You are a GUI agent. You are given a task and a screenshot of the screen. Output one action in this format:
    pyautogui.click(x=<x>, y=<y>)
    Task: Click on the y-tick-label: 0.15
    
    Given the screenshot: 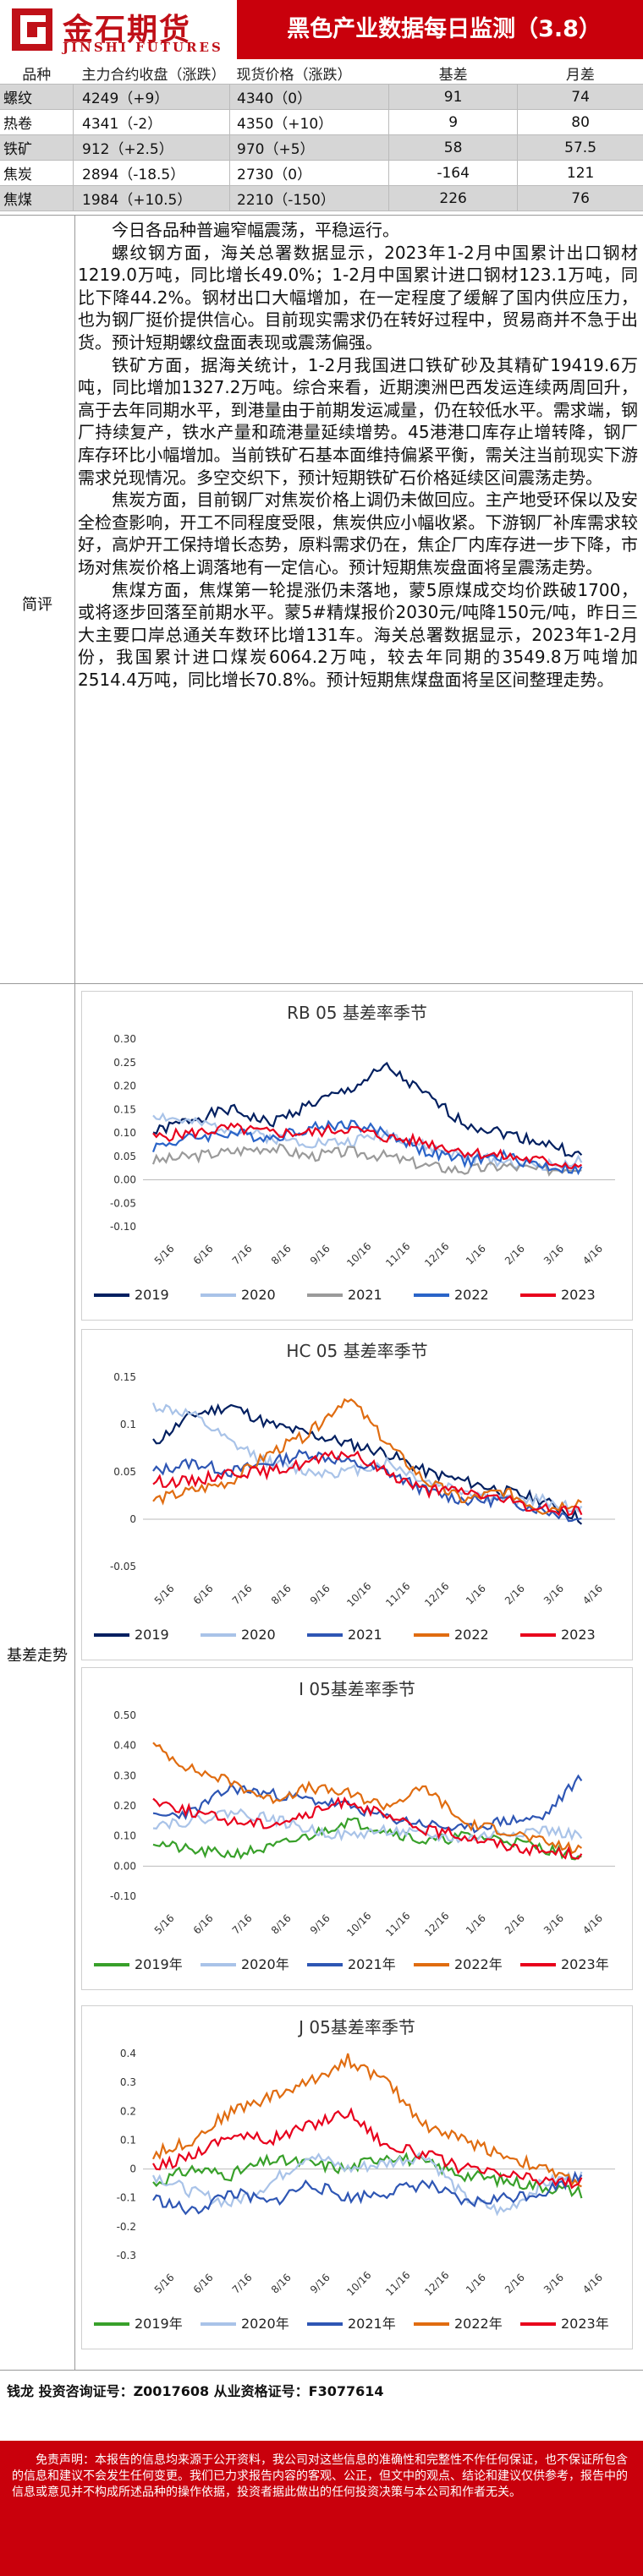 What is the action you would take?
    pyautogui.click(x=124, y=1109)
    